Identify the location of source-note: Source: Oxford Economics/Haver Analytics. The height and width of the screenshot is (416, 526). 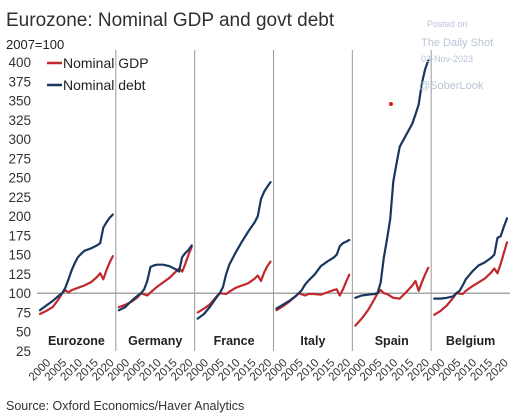
(125, 406).